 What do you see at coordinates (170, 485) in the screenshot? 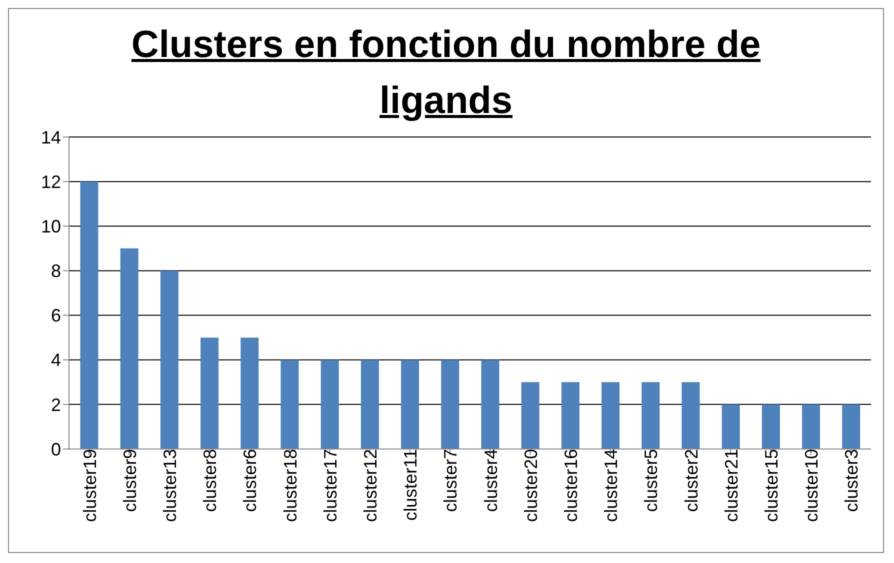
I see `x-tick-label: cluster13` at bounding box center [170, 485].